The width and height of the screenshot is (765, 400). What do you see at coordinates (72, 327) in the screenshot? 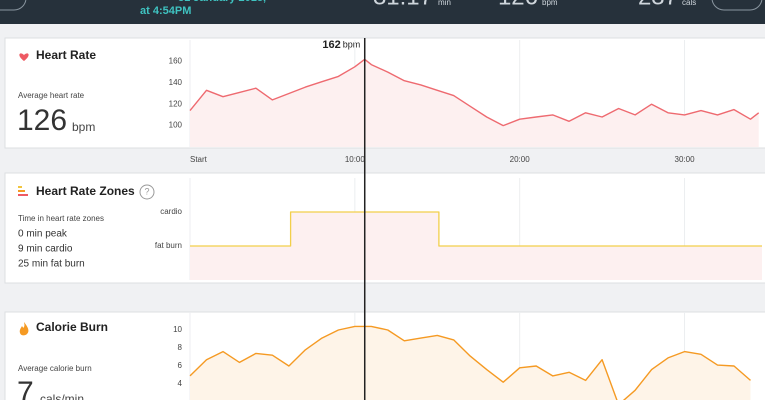
I see `card-title: Calorie Burn` at bounding box center [72, 327].